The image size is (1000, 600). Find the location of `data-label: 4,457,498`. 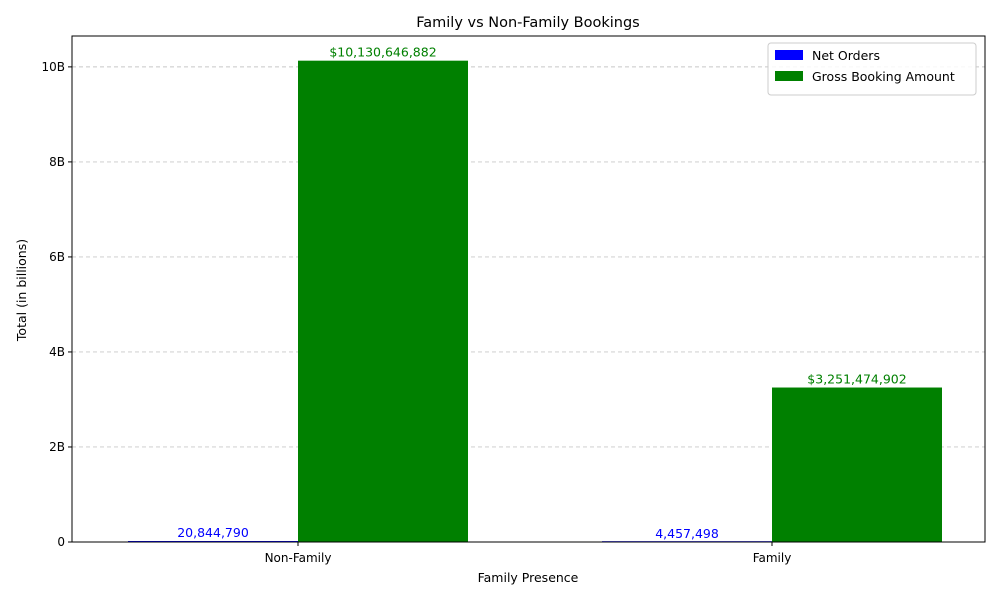

data-label: 4,457,498 is located at coordinates (687, 533).